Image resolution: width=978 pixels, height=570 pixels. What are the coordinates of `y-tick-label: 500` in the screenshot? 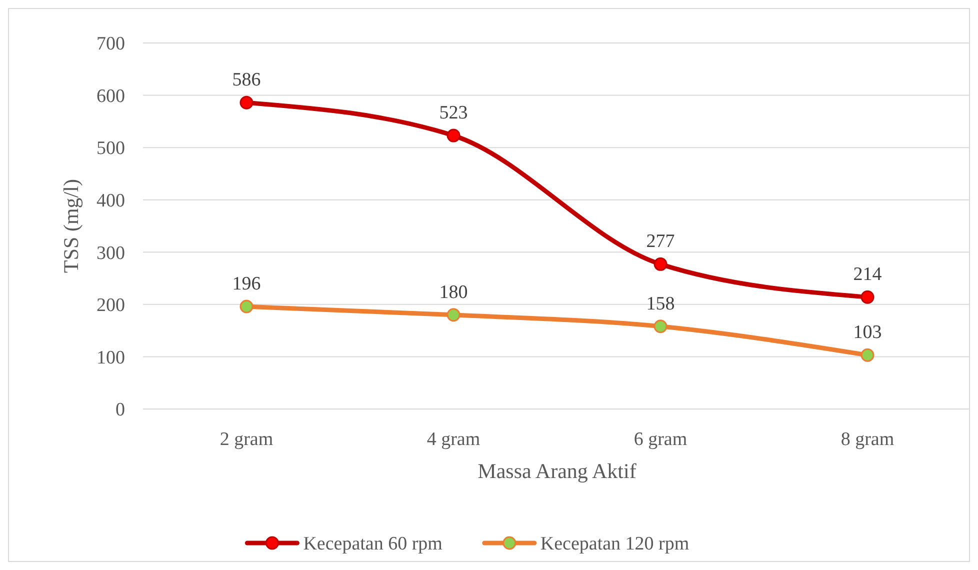 It's located at (110, 149).